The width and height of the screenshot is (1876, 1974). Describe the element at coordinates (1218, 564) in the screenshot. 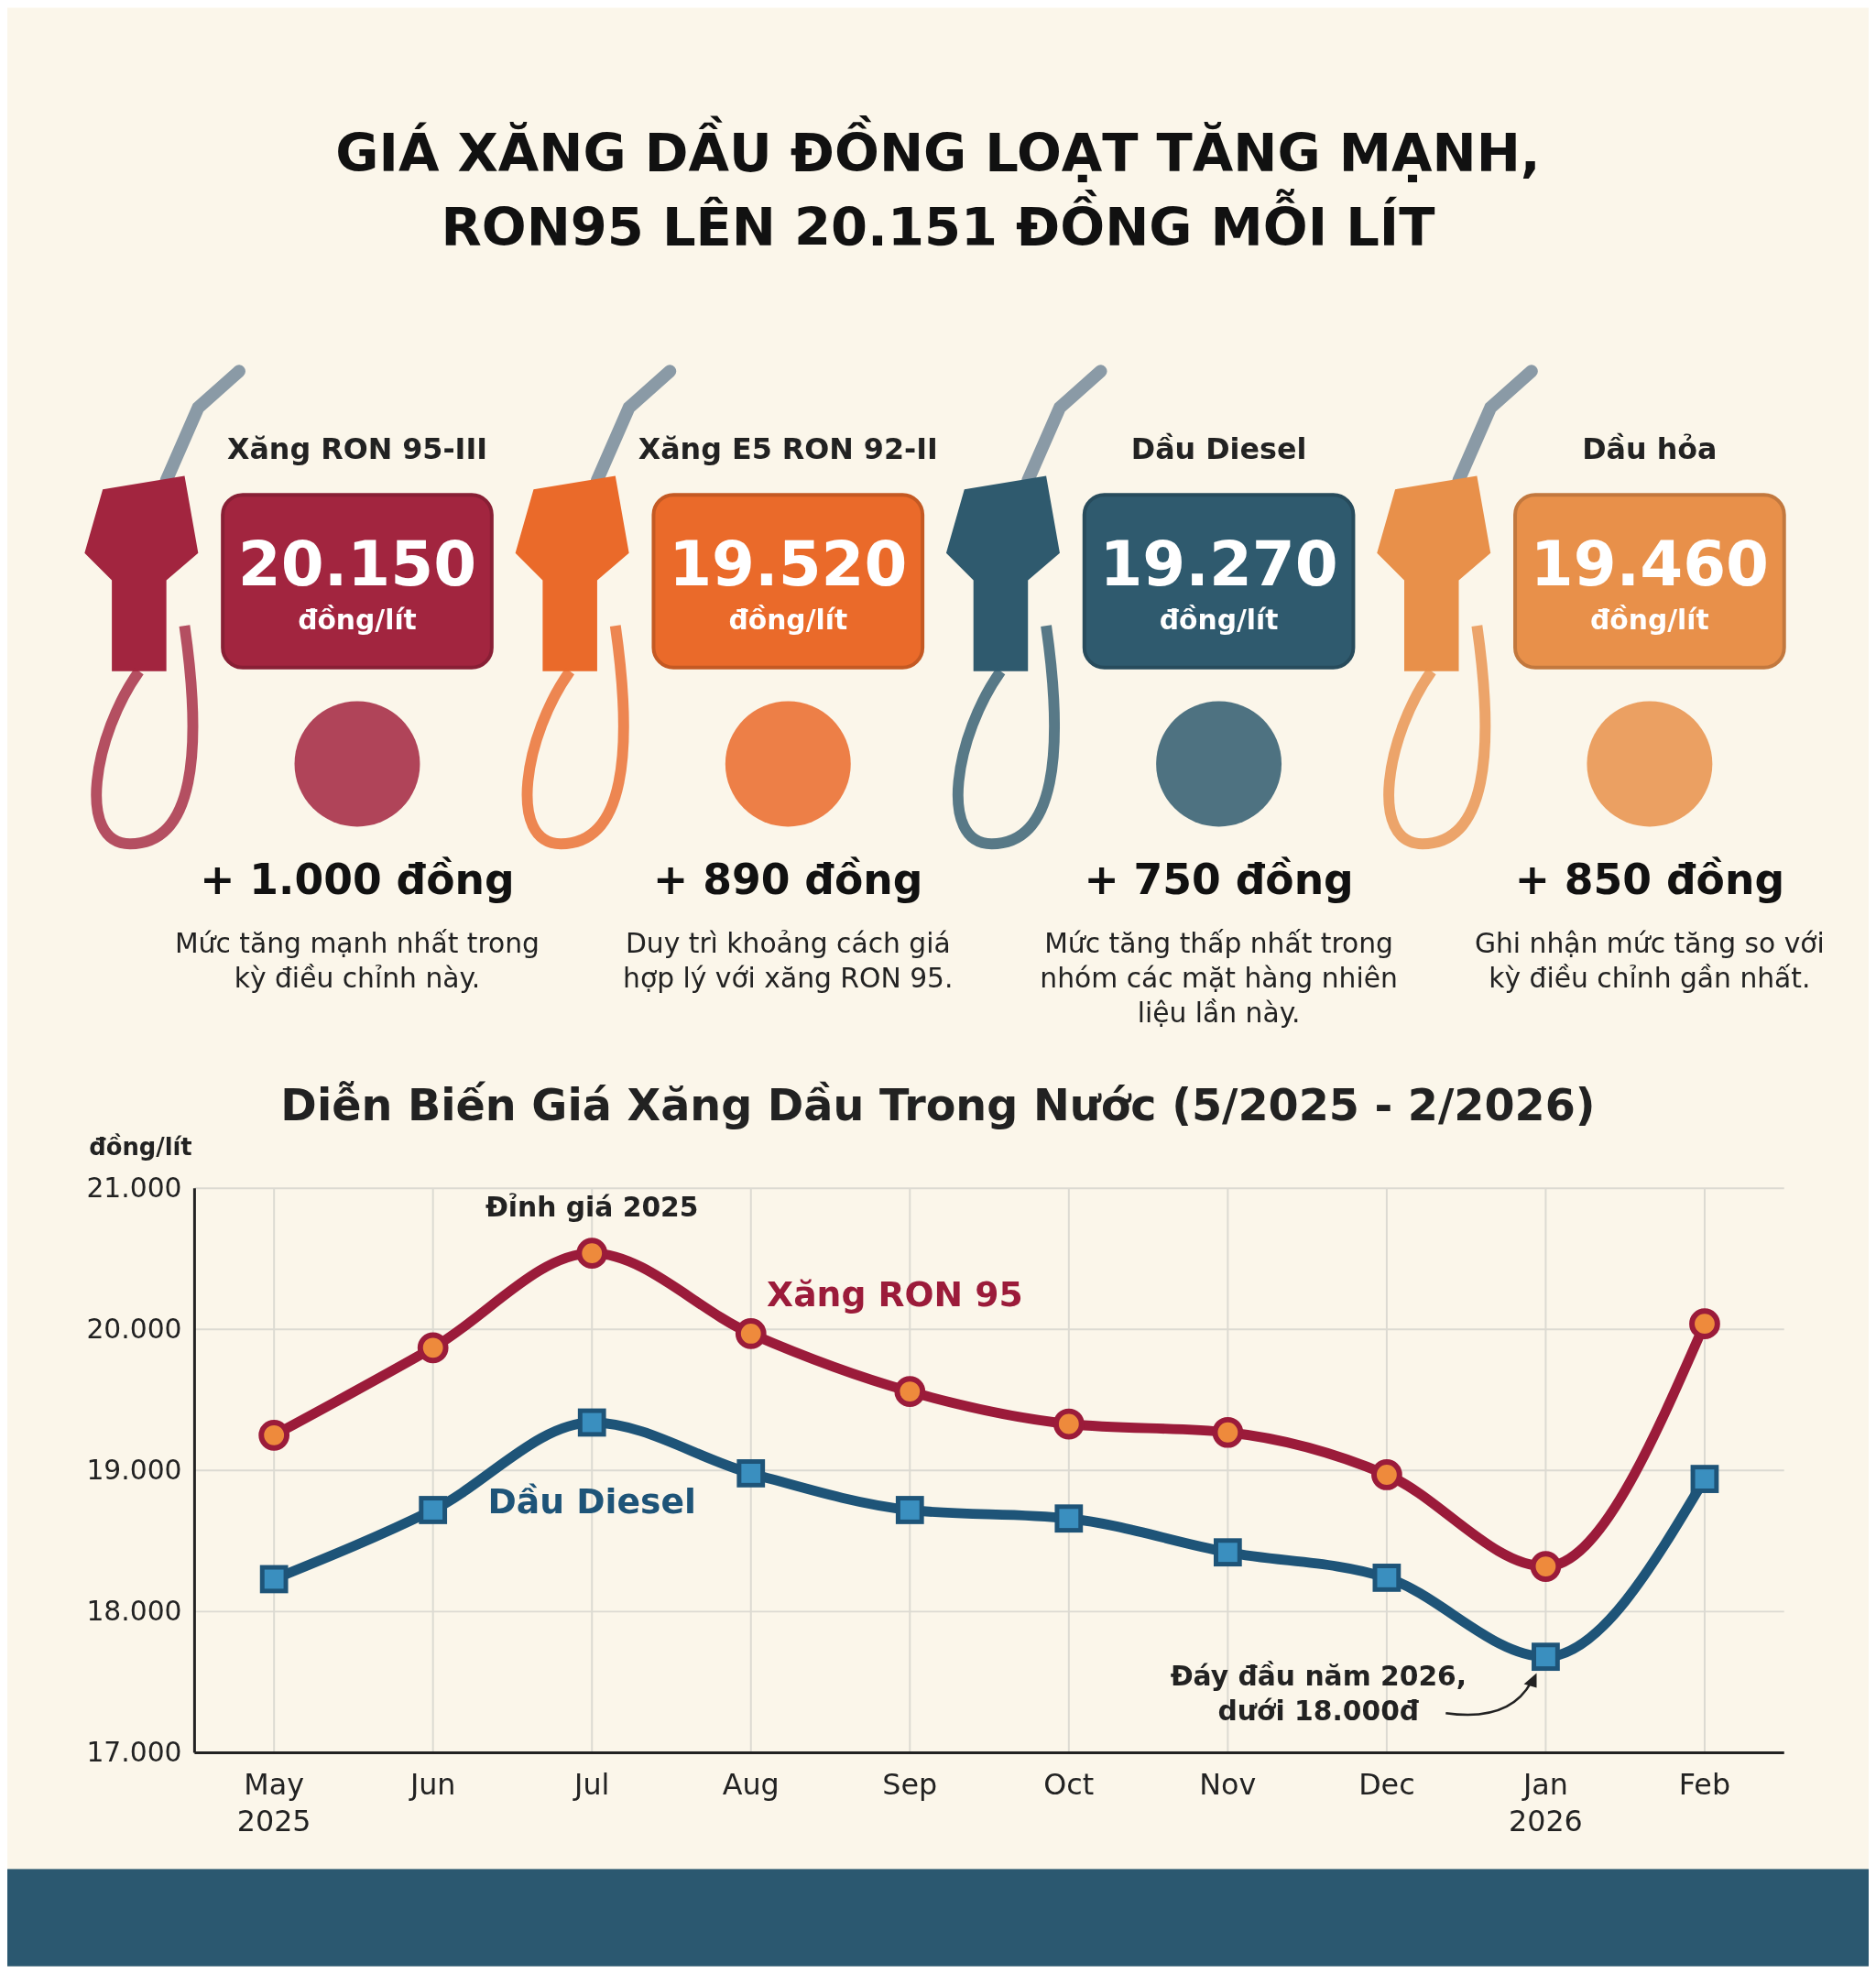

I see `text: 19.270` at that location.